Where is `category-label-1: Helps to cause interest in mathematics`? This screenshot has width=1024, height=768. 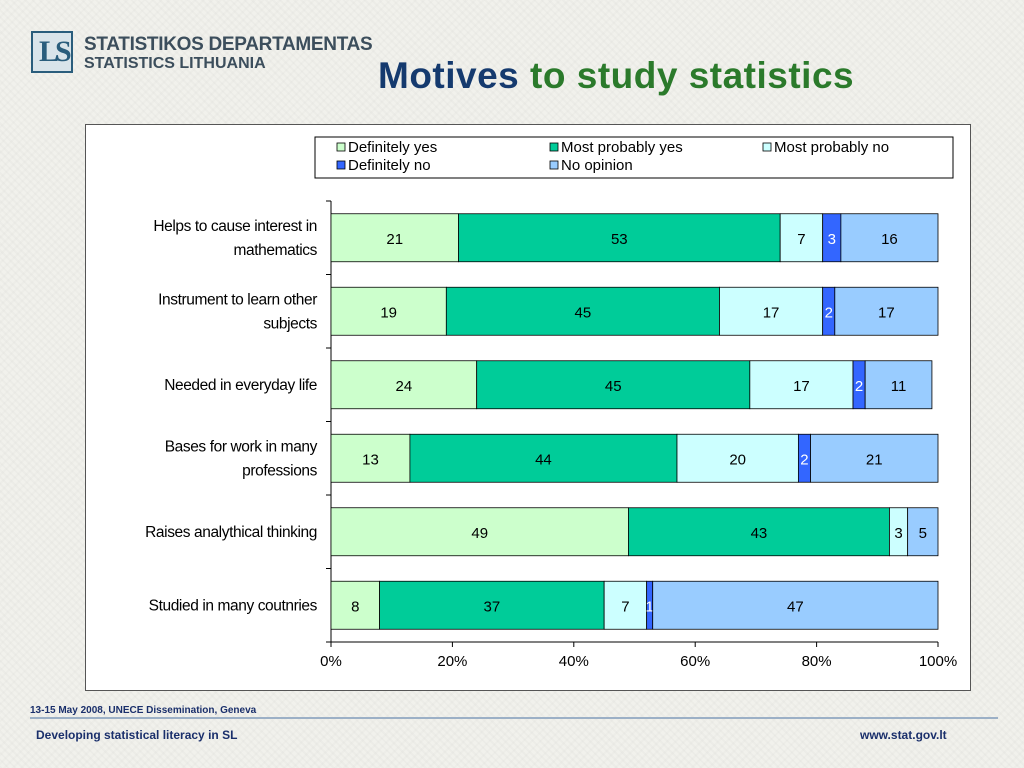
category-label-1: Helps to cause interest in mathematics is located at coordinates (235, 238).